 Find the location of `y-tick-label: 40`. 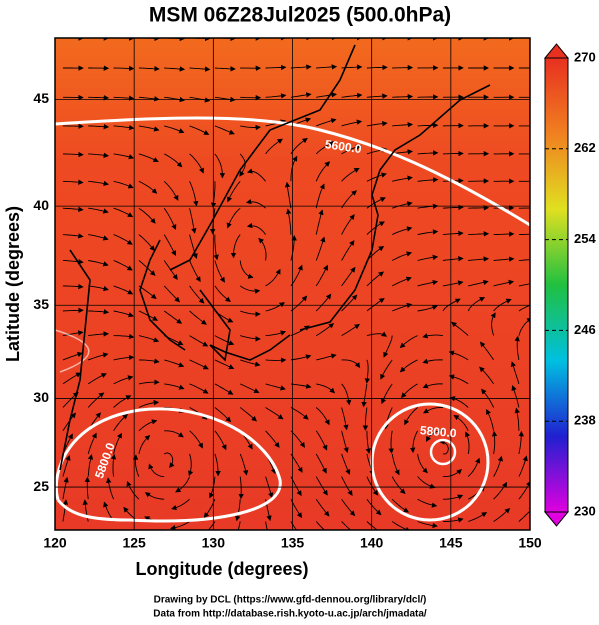

y-tick-label: 40 is located at coordinates (41, 205).